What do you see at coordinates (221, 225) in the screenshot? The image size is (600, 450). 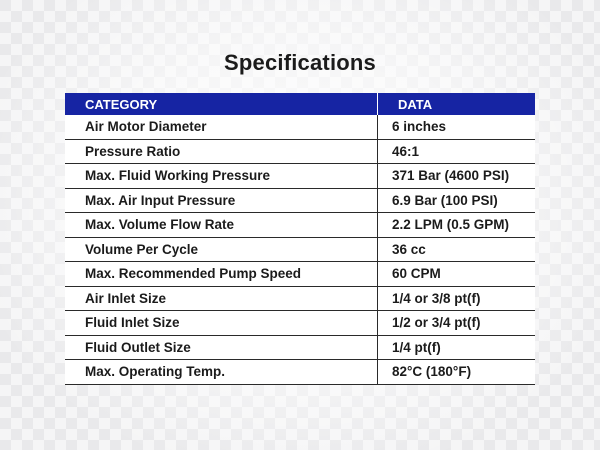 I see `category-cell: Max. Volume Flow Rate` at bounding box center [221, 225].